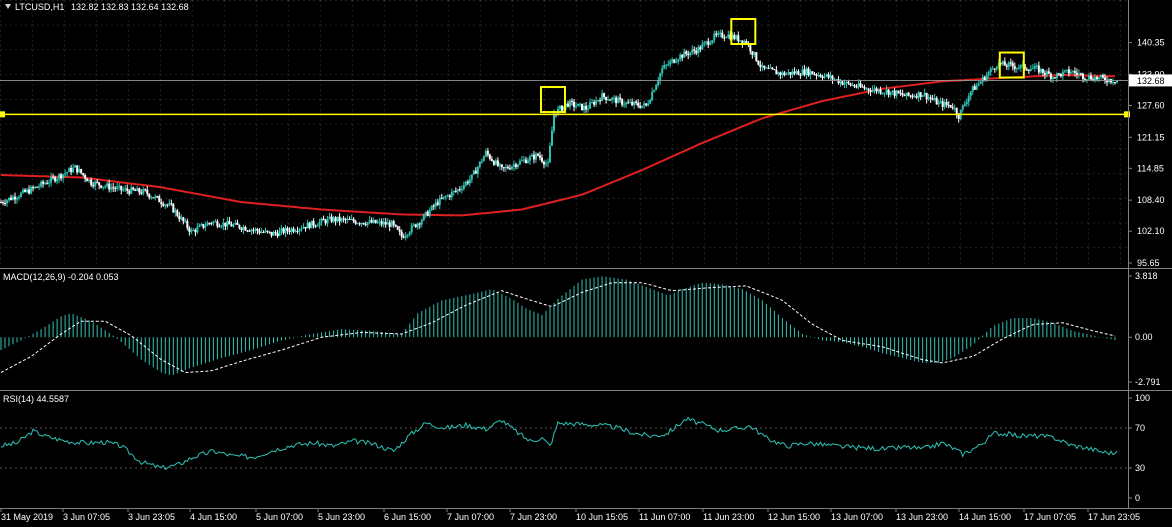  What do you see at coordinates (1127, 114) in the screenshot?
I see `level-handle` at bounding box center [1127, 114].